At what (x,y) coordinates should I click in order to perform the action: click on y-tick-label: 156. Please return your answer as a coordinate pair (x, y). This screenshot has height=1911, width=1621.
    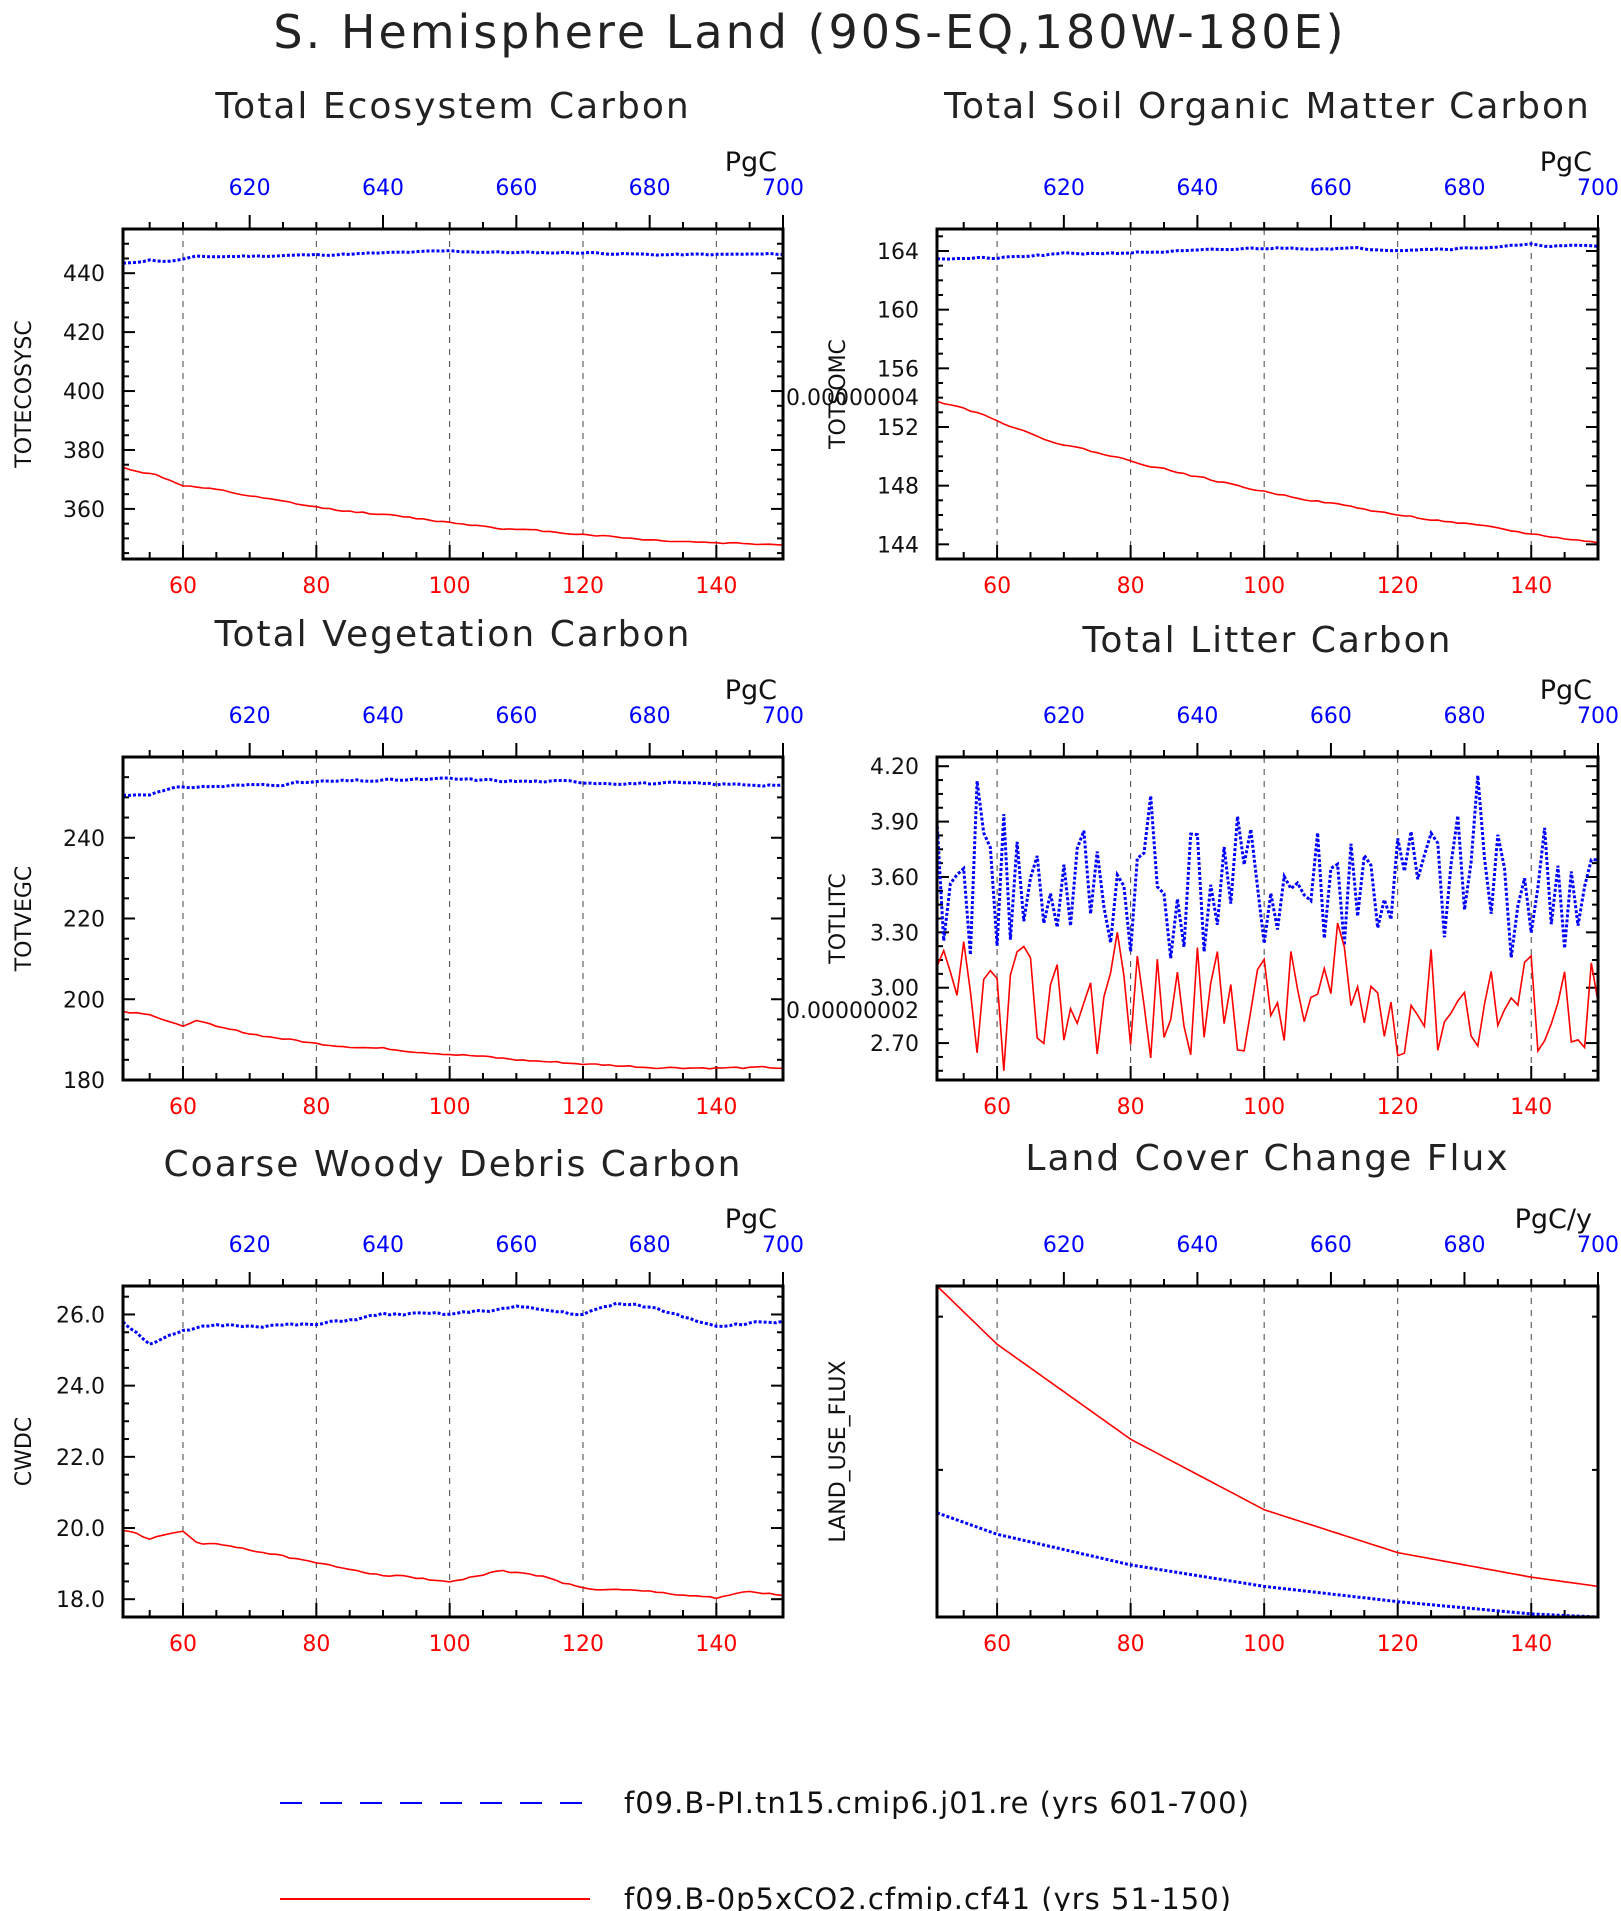
    Looking at the image, I should click on (898, 369).